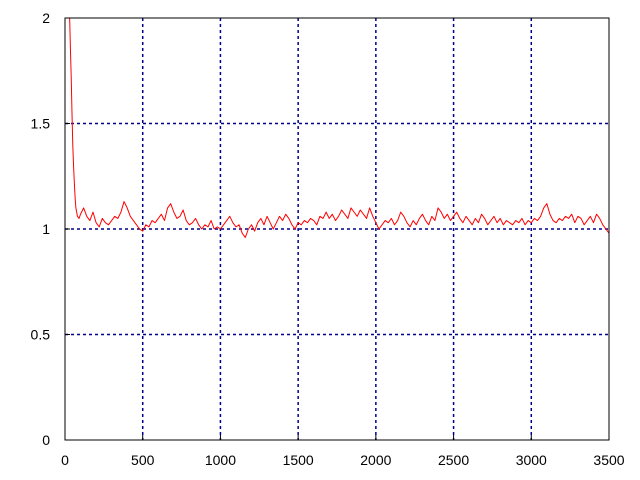 Image resolution: width=640 pixels, height=480 pixels. Describe the element at coordinates (41, 124) in the screenshot. I see `y-tick-label: 1.5` at that location.